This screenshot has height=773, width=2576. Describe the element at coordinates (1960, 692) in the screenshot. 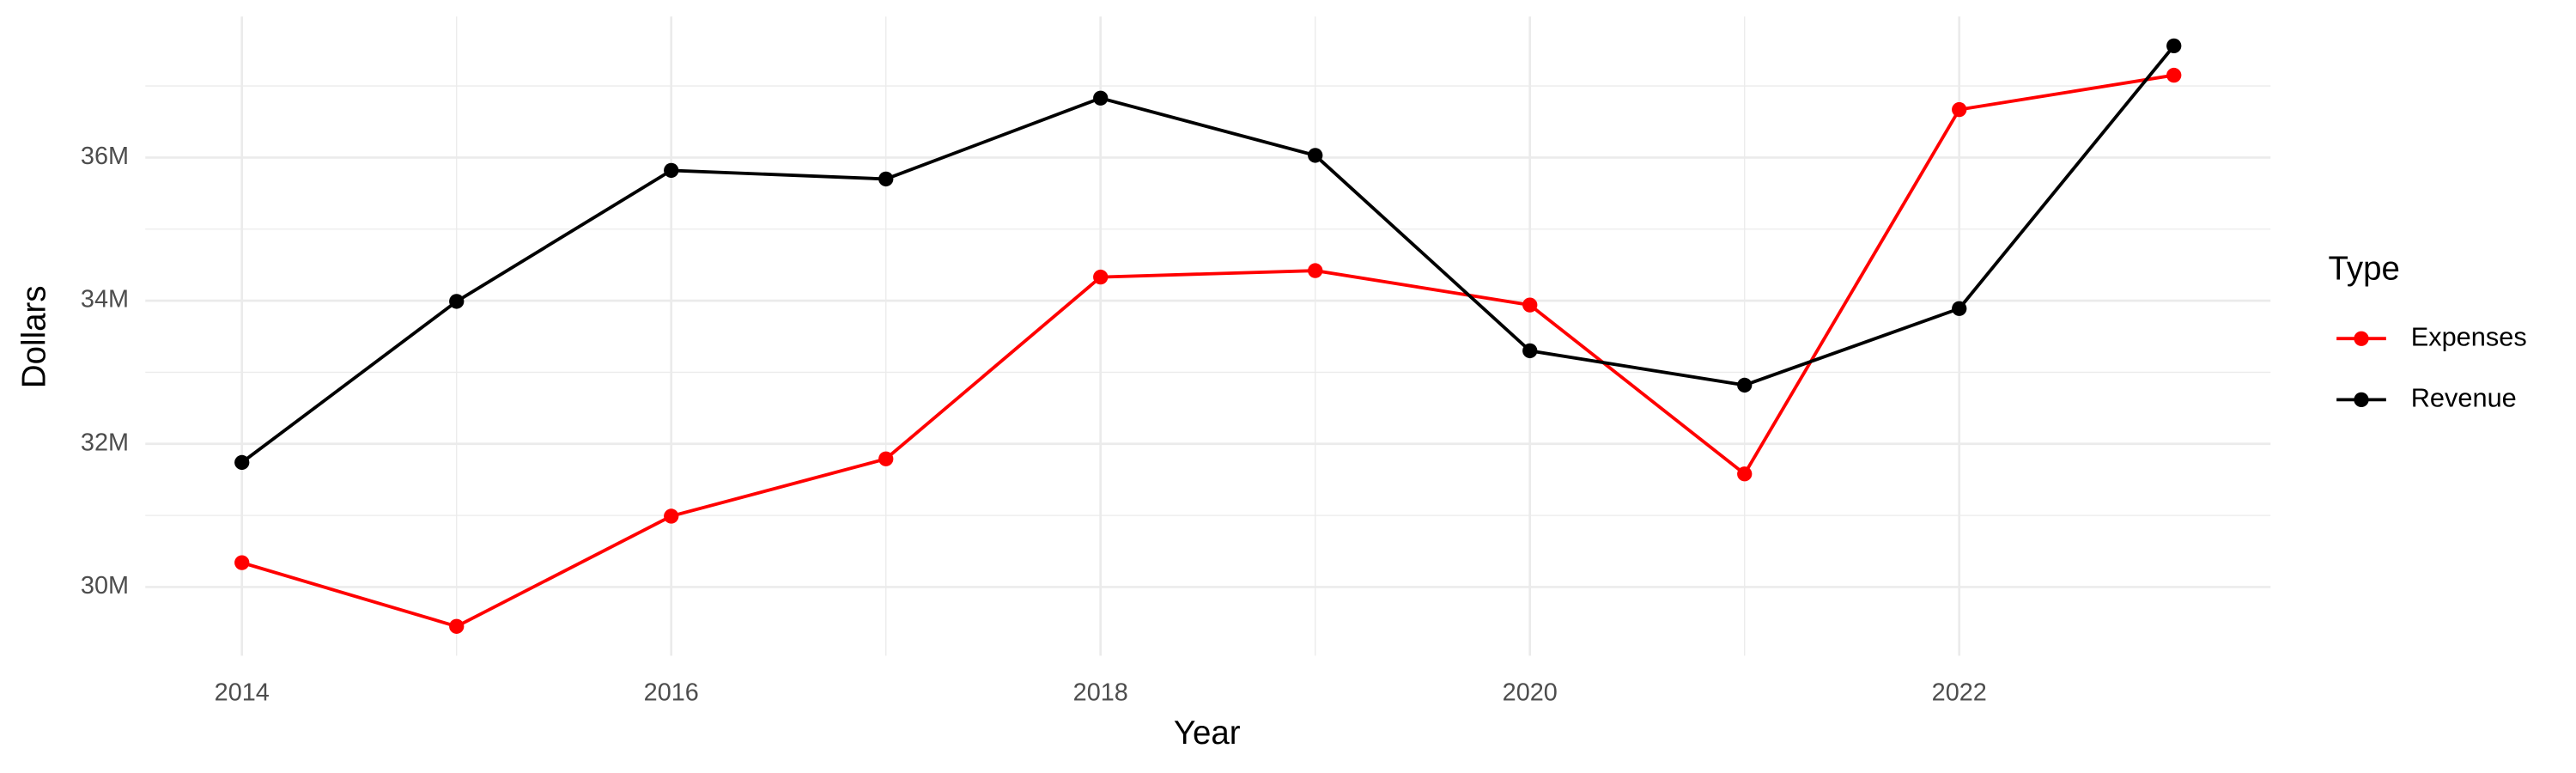

I see `x-tick-label: 2022` at that location.